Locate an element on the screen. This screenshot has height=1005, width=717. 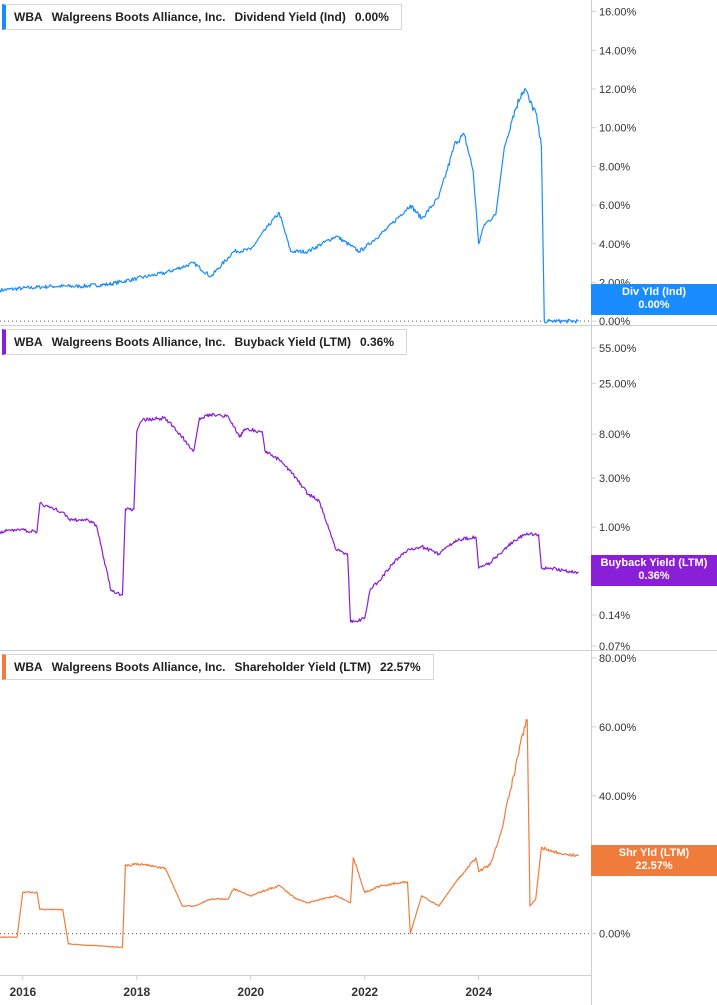
y-tick-label: 16.00% is located at coordinates (618, 13).